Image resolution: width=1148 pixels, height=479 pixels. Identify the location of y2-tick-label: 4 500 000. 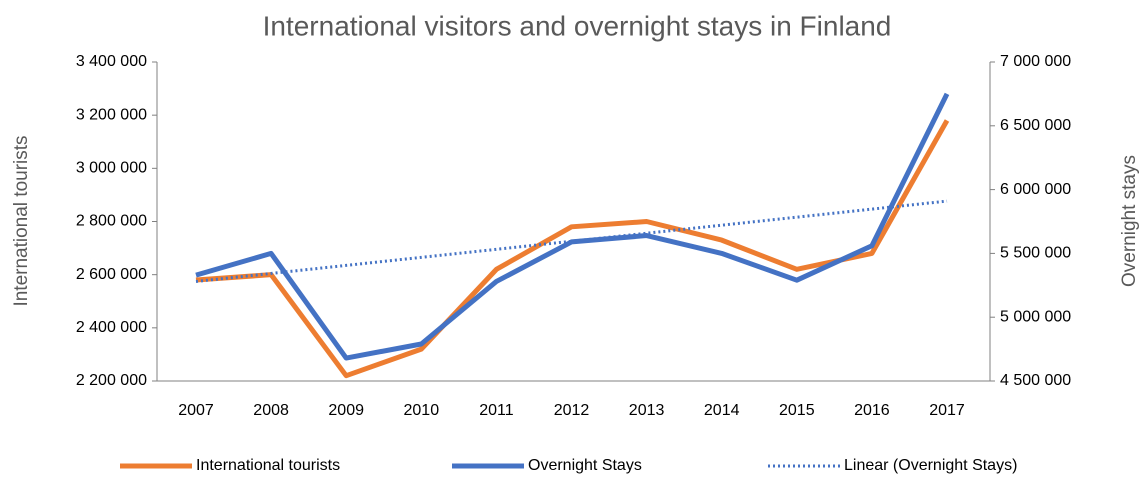
(1035, 380).